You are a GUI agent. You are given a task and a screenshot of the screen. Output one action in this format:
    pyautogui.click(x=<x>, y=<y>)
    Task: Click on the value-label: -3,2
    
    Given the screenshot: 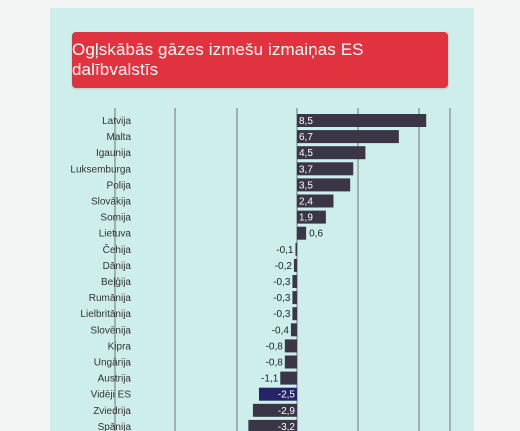 What is the action you would take?
    pyautogui.click(x=287, y=426)
    